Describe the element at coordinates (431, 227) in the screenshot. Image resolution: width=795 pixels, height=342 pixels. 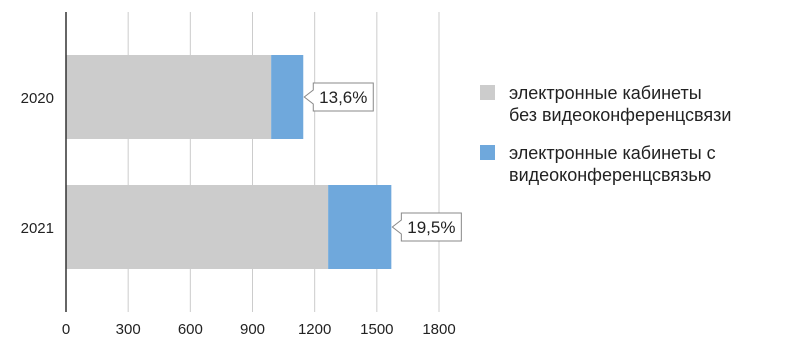
I see `data-label-2021: 19,5%` at that location.